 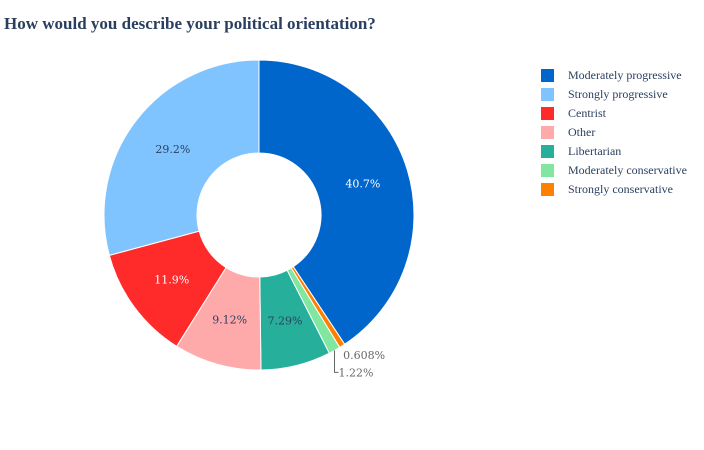 I want to click on legend-label: Strongly conservative, so click(x=620, y=189).